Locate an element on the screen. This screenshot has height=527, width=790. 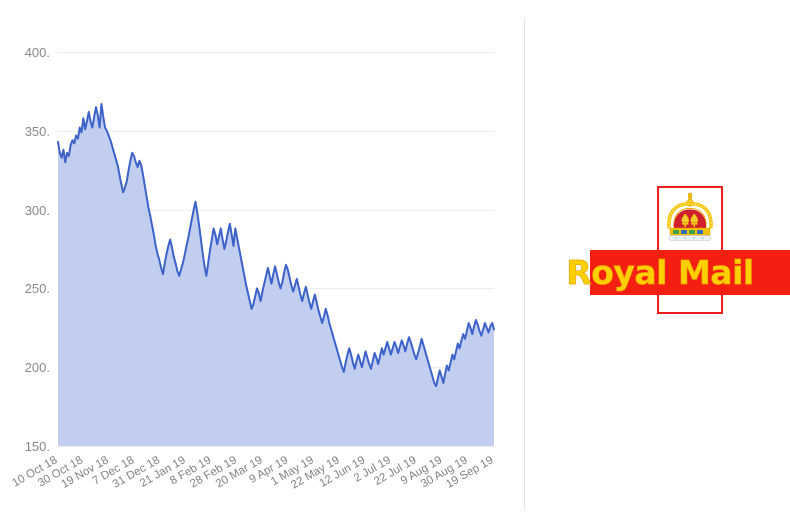
y-axis-tick-label: 300. is located at coordinates (37, 210).